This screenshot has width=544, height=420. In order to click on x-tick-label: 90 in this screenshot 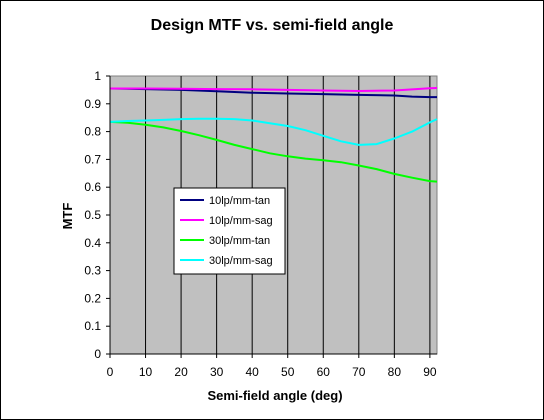, I will do `click(430, 372)`.